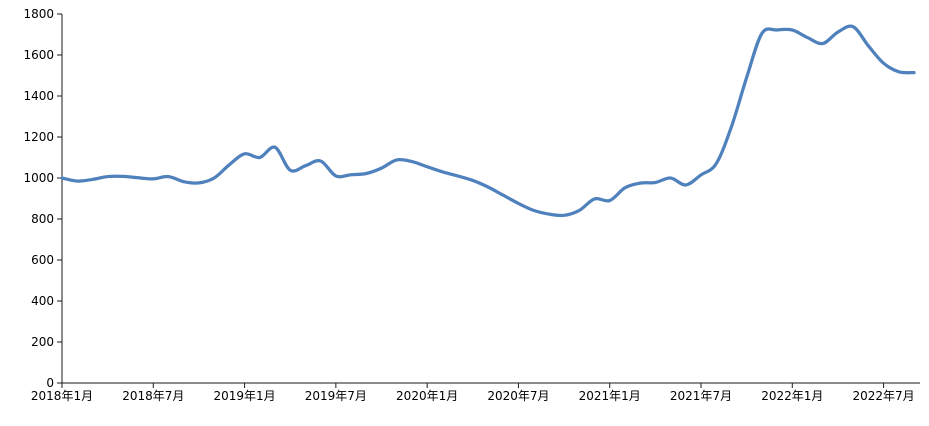 This screenshot has height=426, width=929. I want to click on x-axis-tick-label: 2022年1月, so click(792, 396).